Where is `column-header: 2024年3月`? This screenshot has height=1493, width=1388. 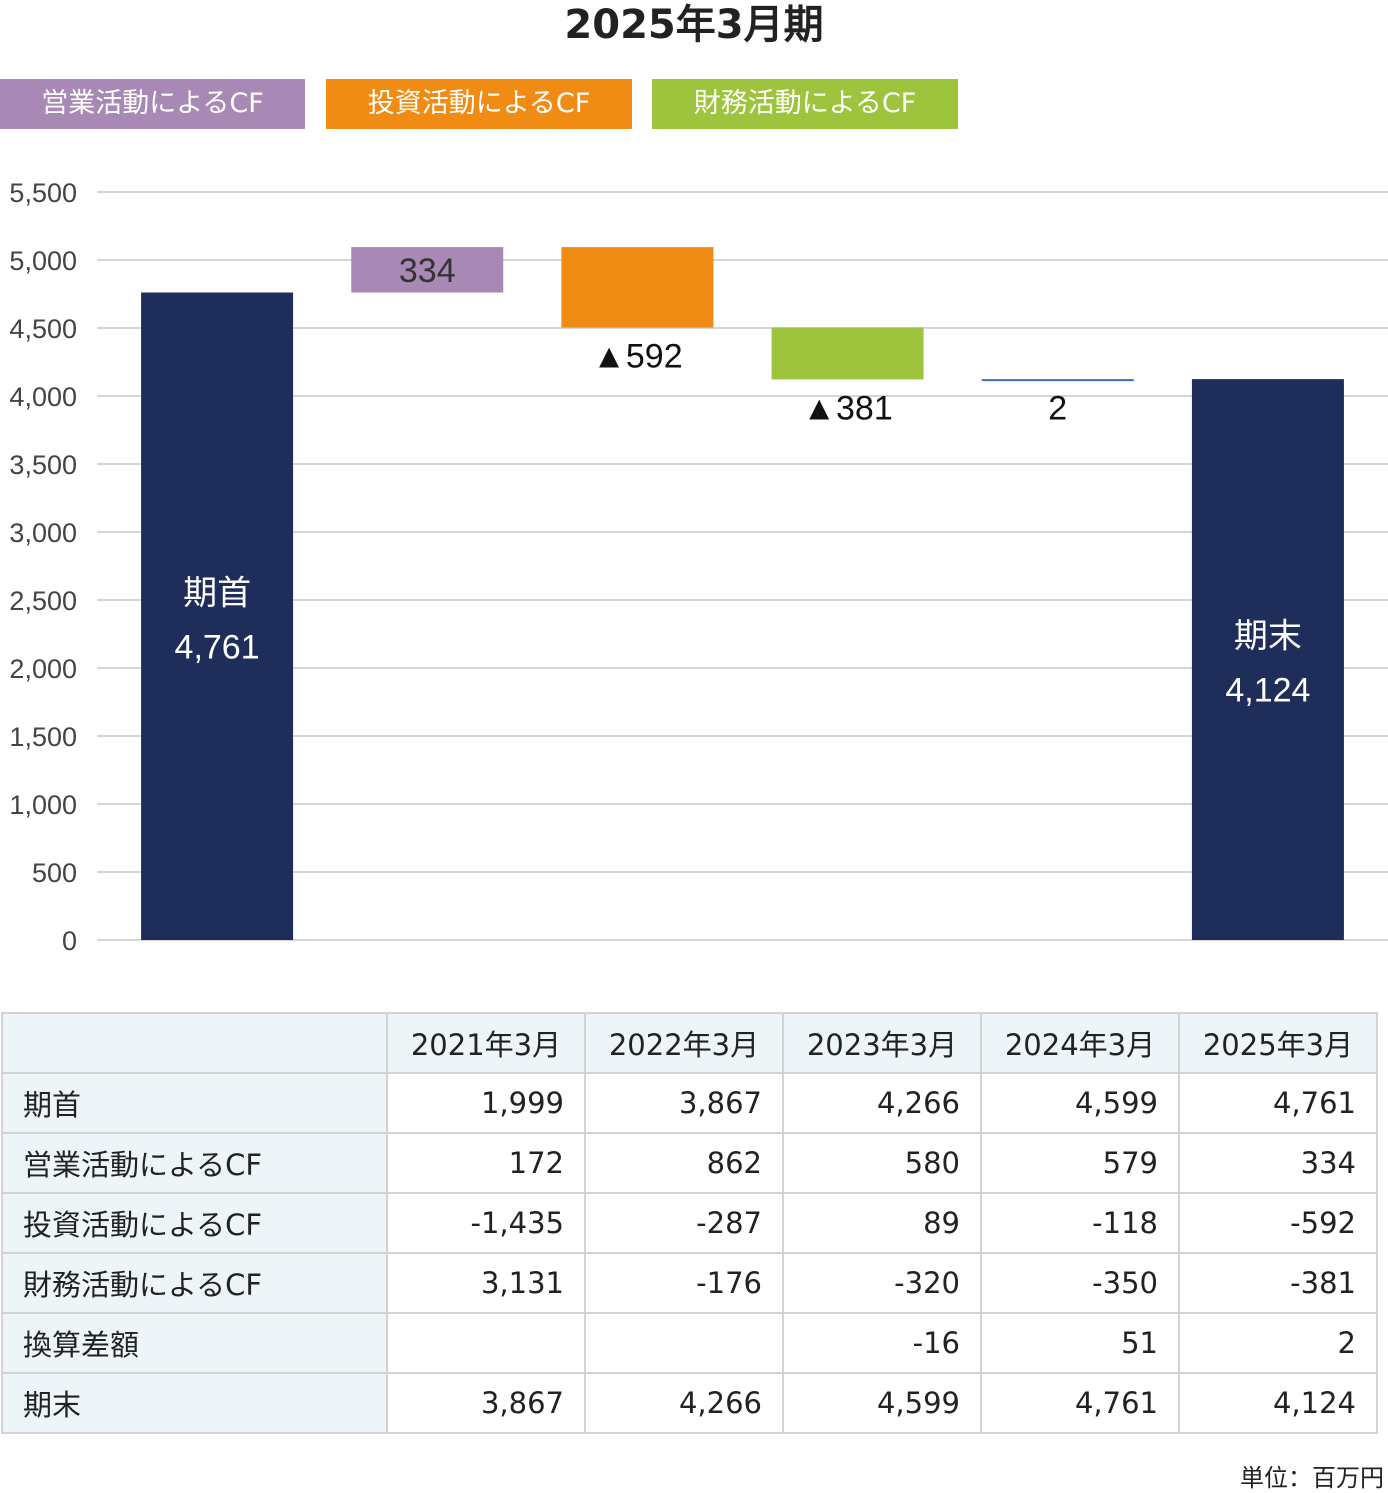
column-header: 2024年3月 is located at coordinates (1080, 1043).